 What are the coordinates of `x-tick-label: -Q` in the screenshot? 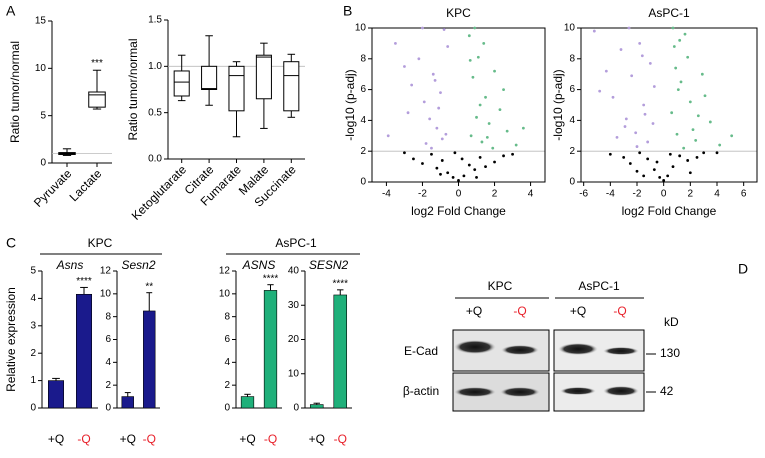 It's located at (340, 439).